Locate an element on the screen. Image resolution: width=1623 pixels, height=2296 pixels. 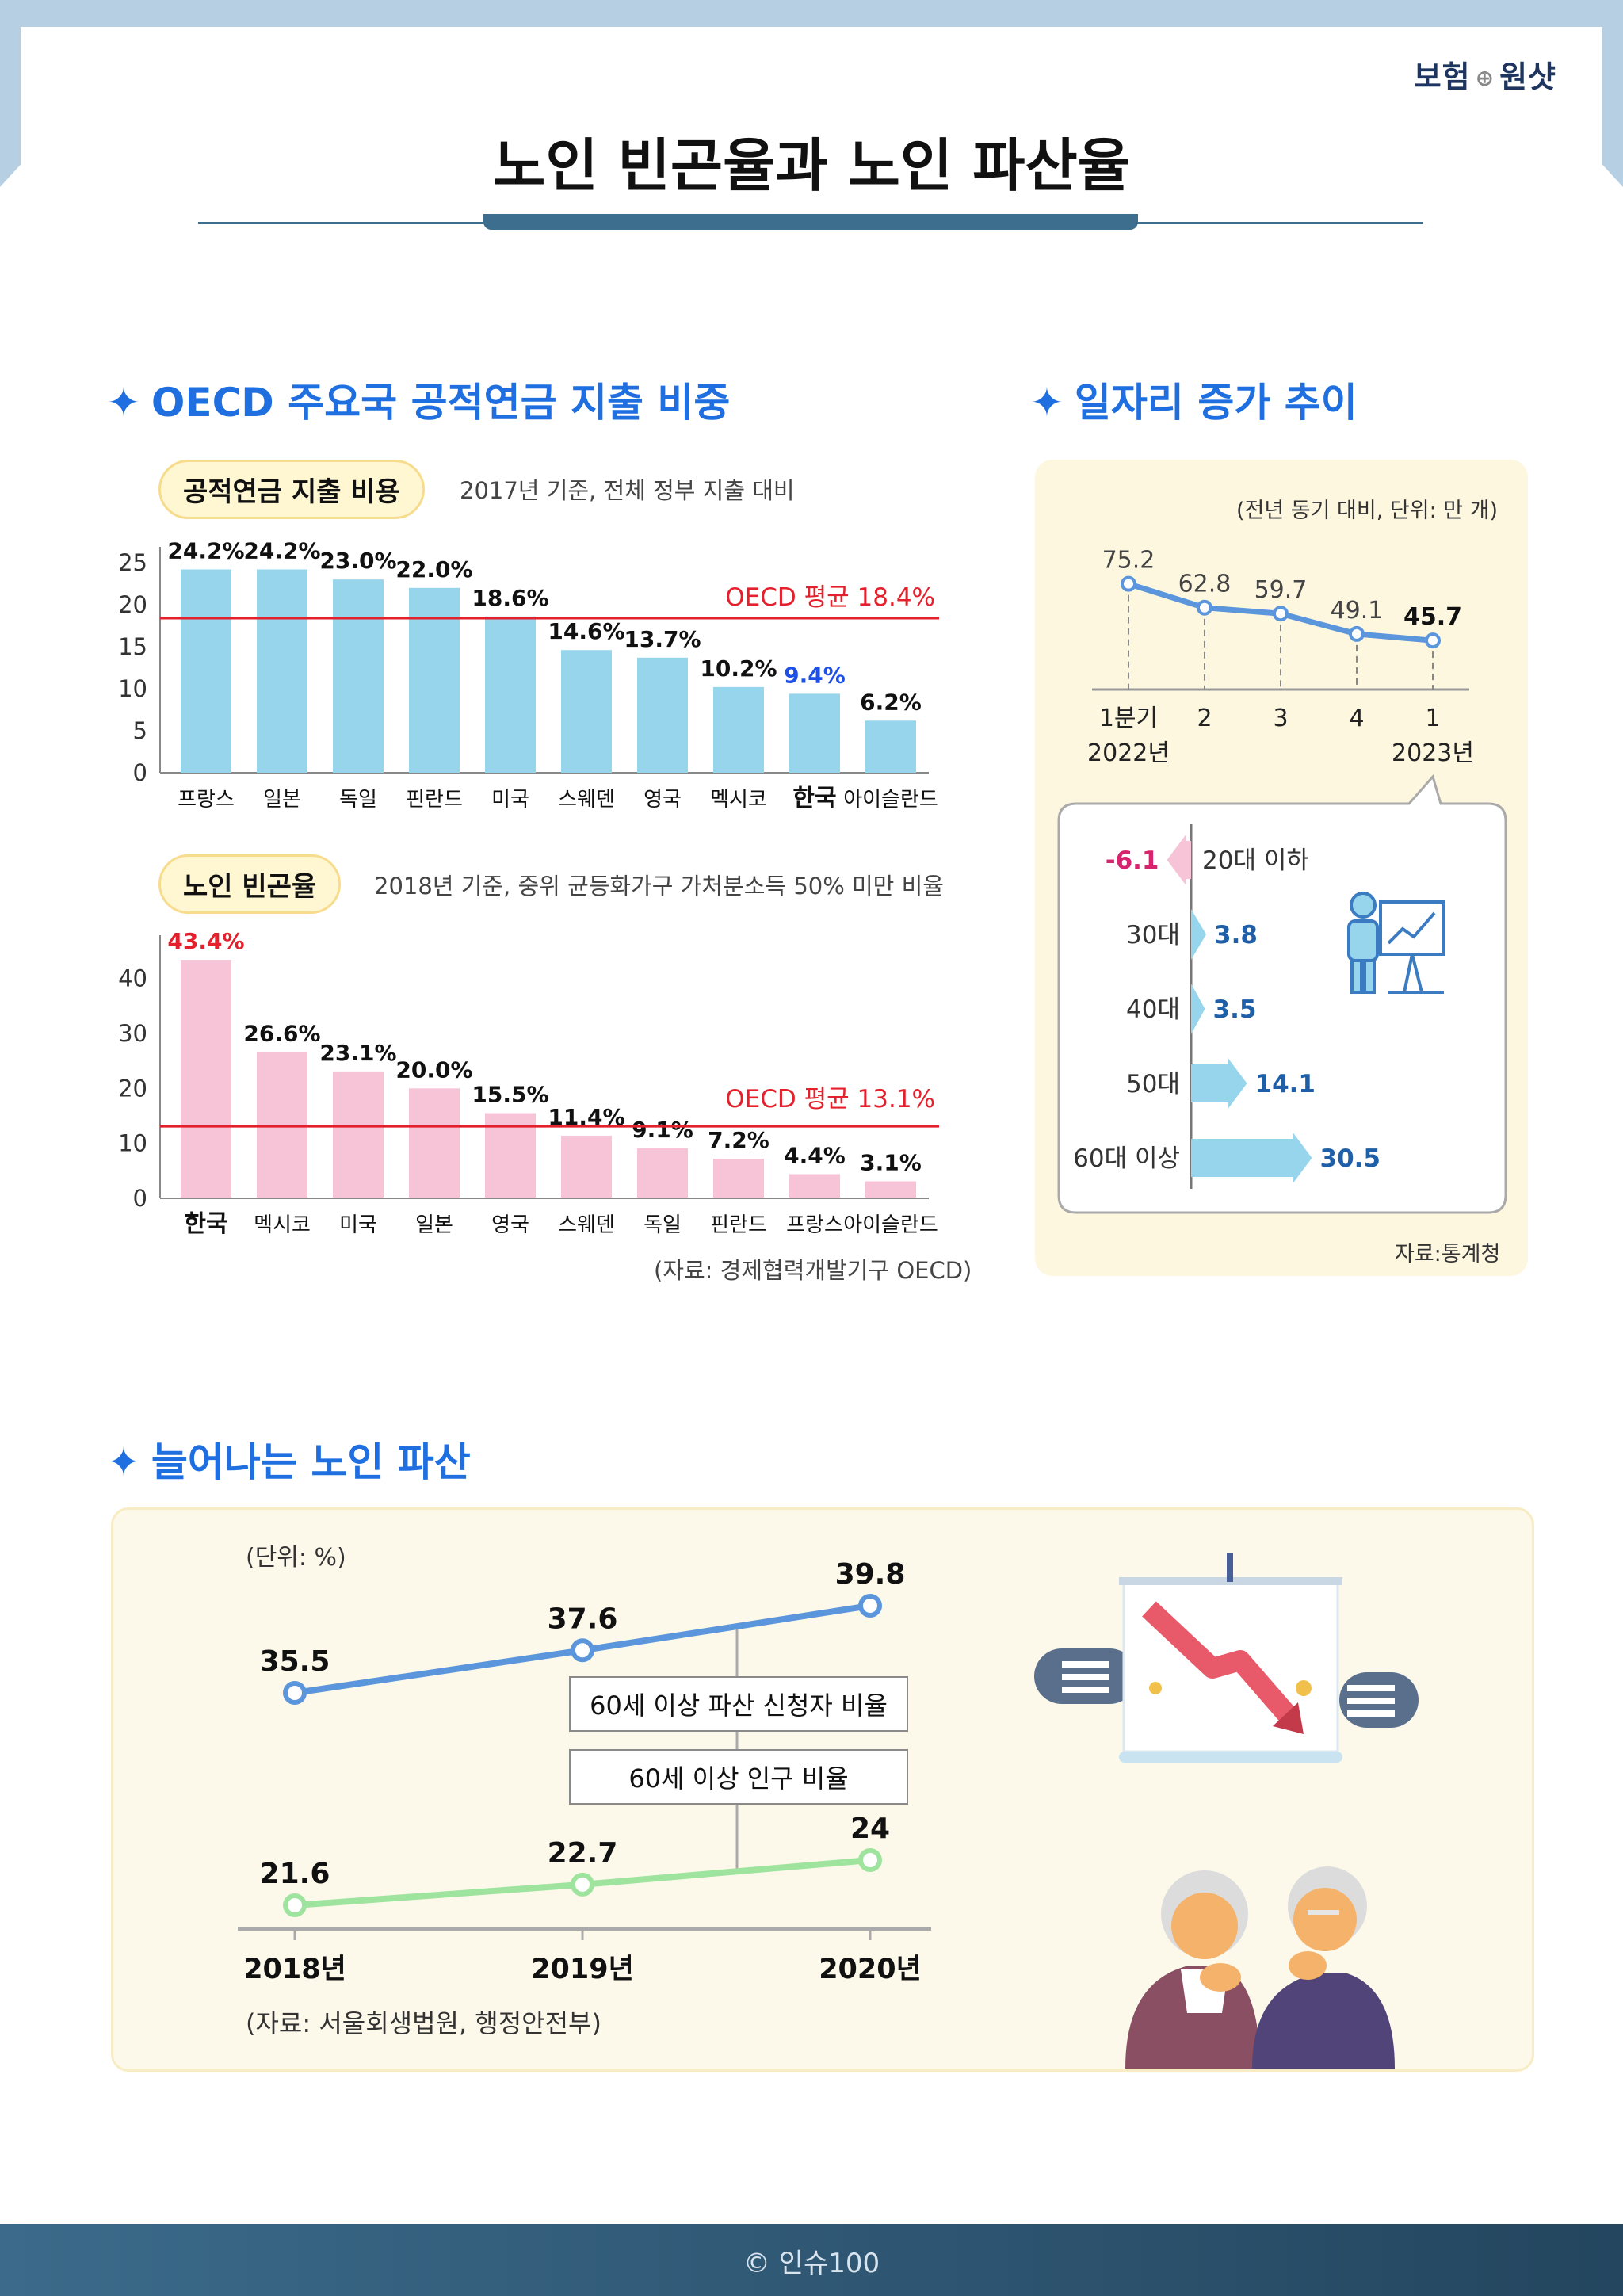
data-label: 7.2% is located at coordinates (738, 1140).